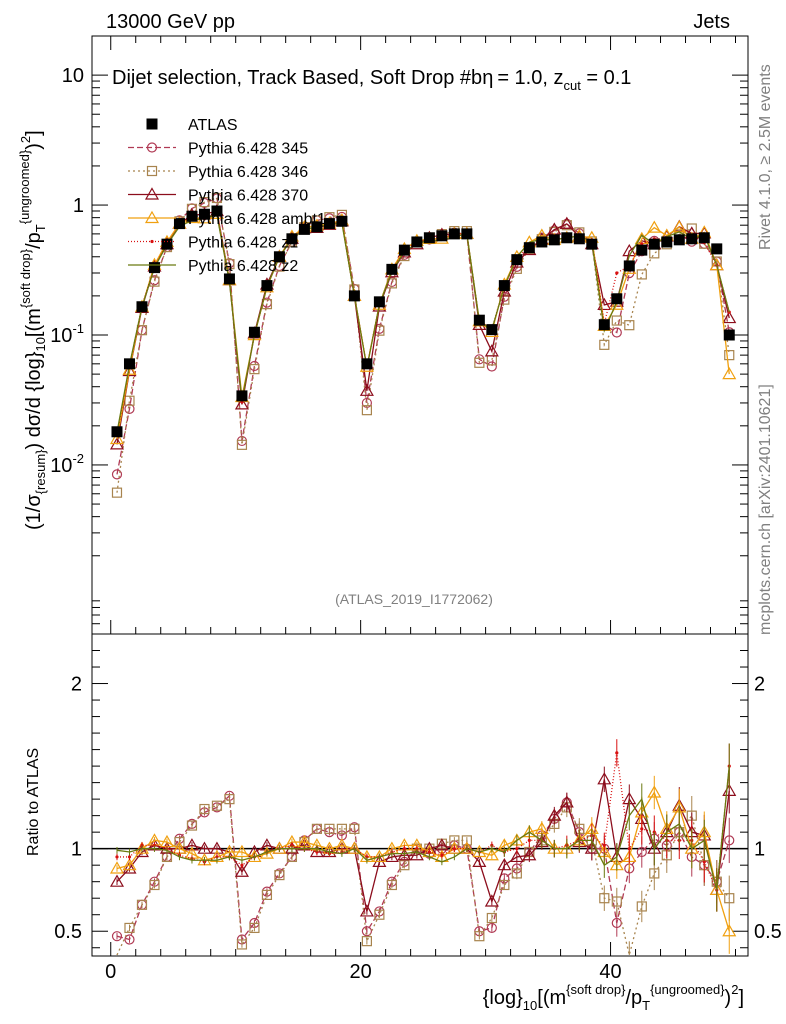  Describe the element at coordinates (248, 196) in the screenshot. I see `legend-label: Pythia 6.428 370` at that location.